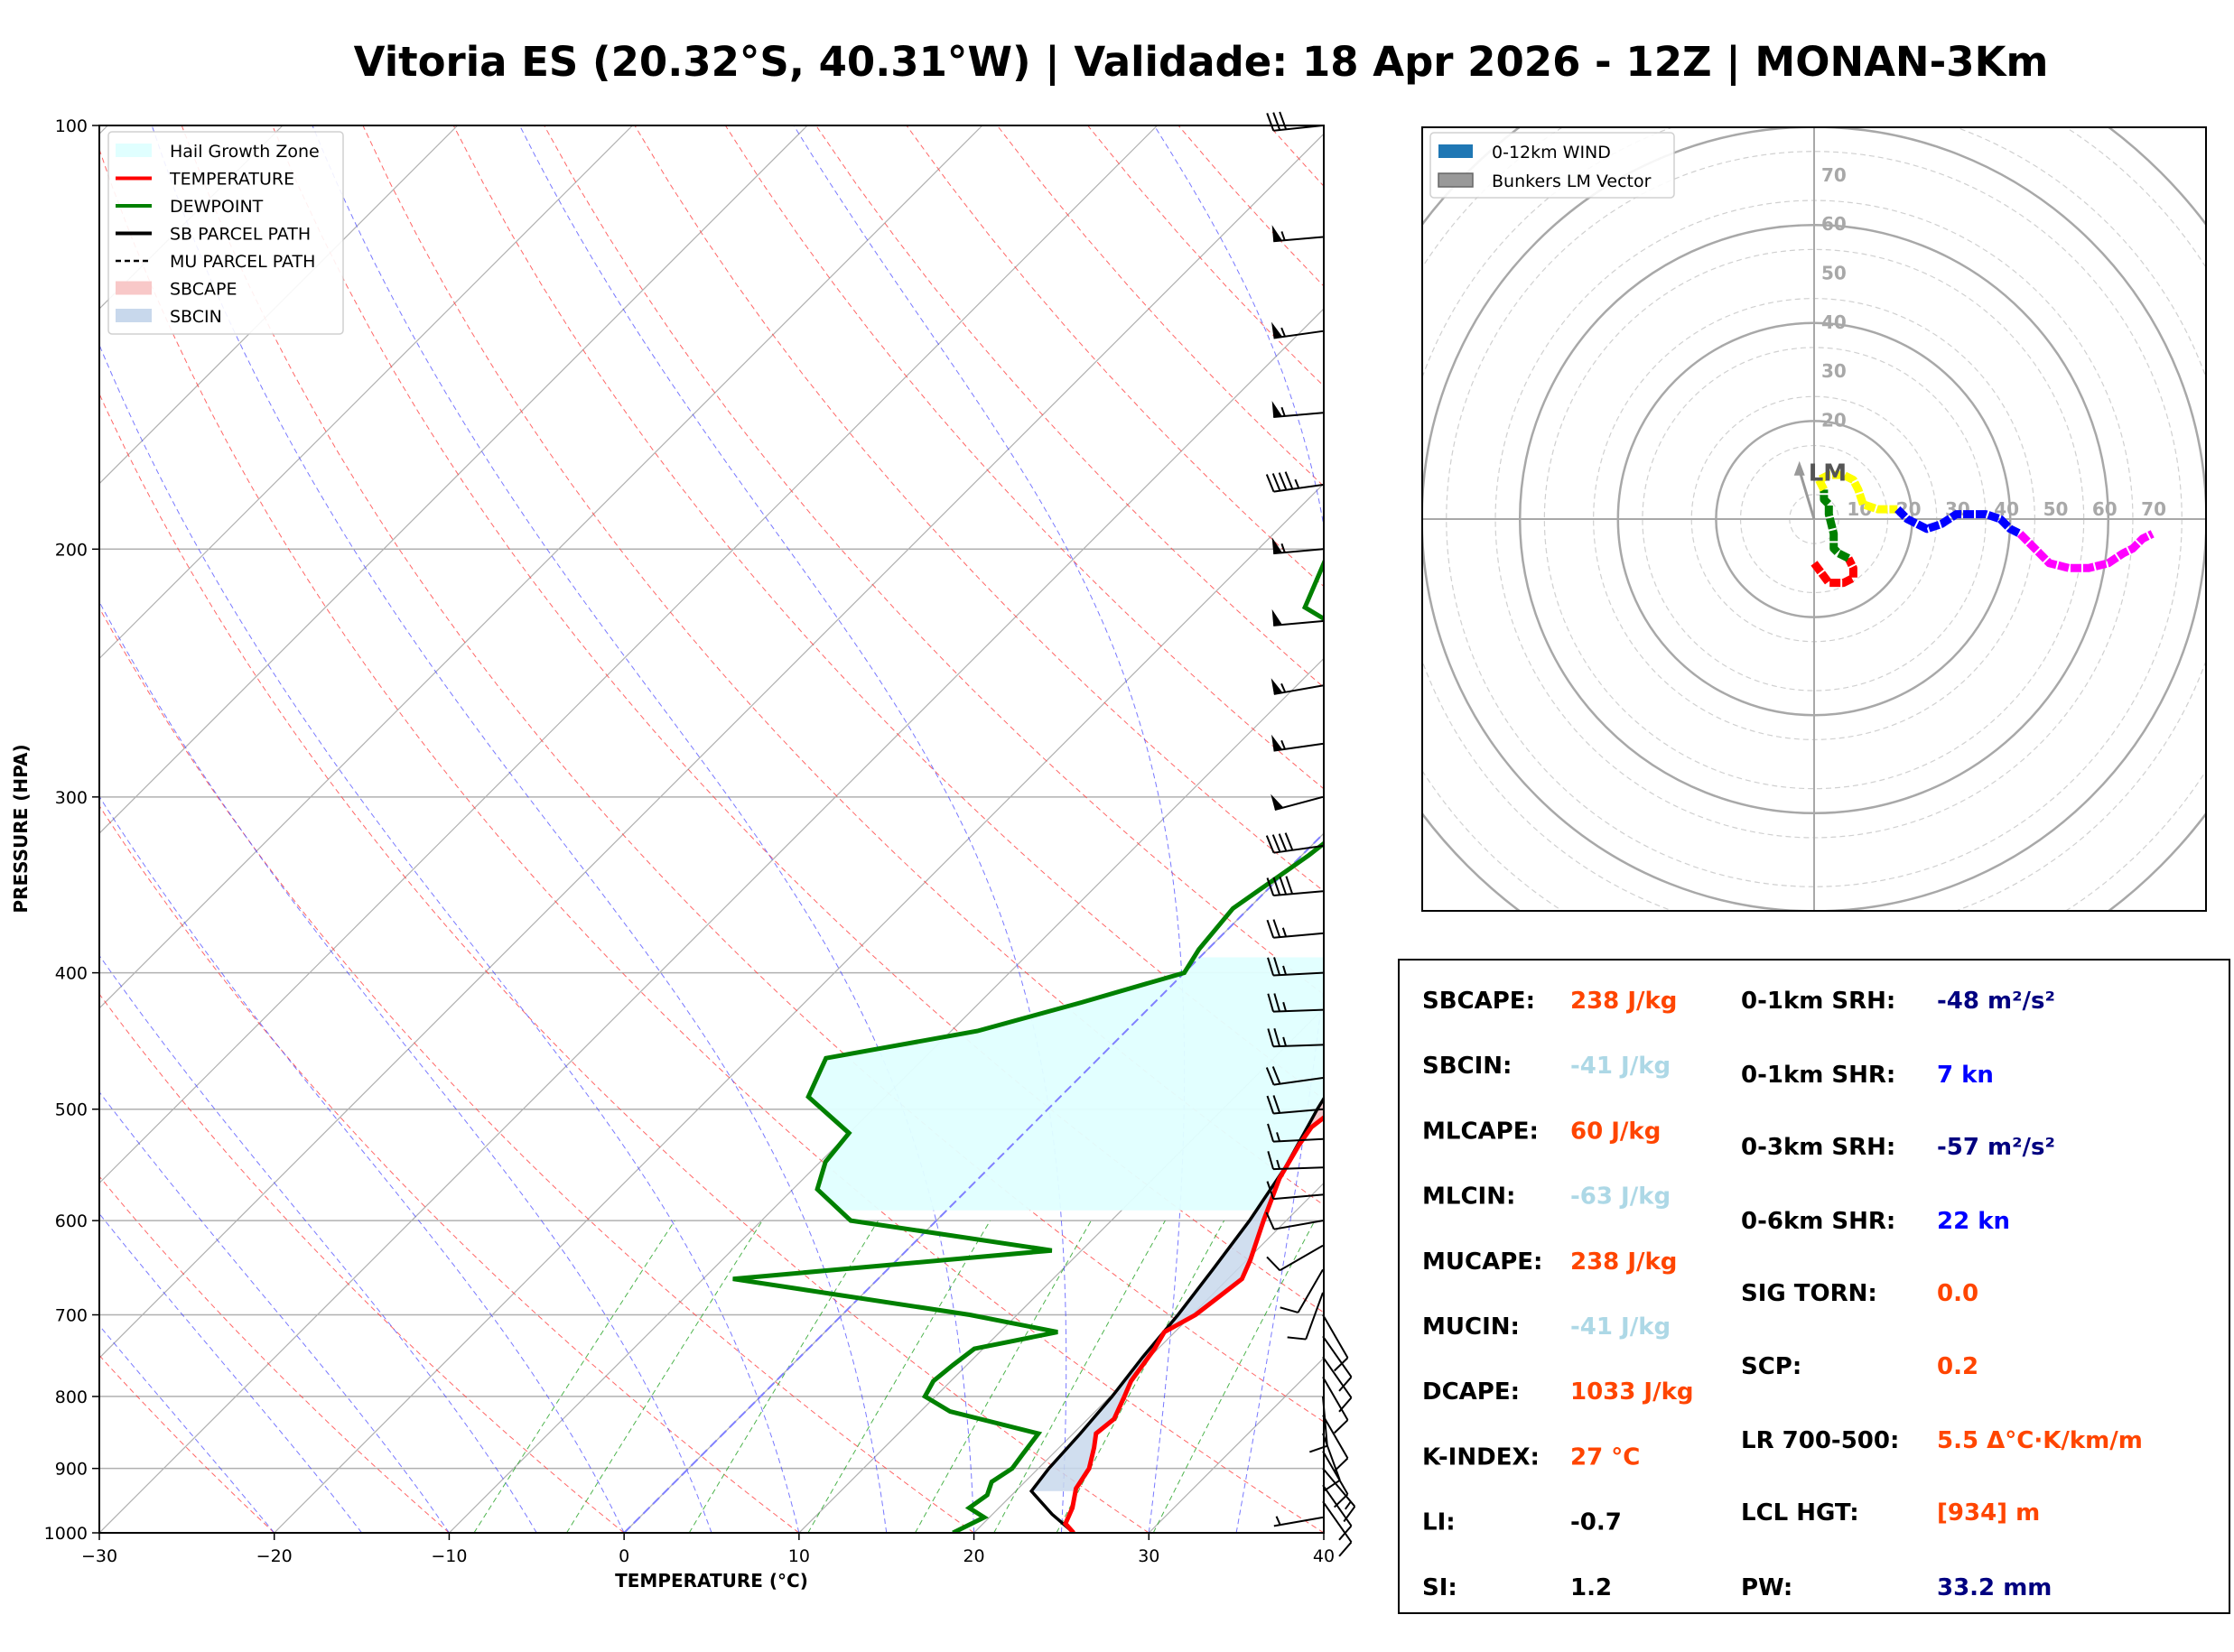 This screenshot has width=2234, height=1652. I want to click on y-tick-label: 200, so click(71, 550).